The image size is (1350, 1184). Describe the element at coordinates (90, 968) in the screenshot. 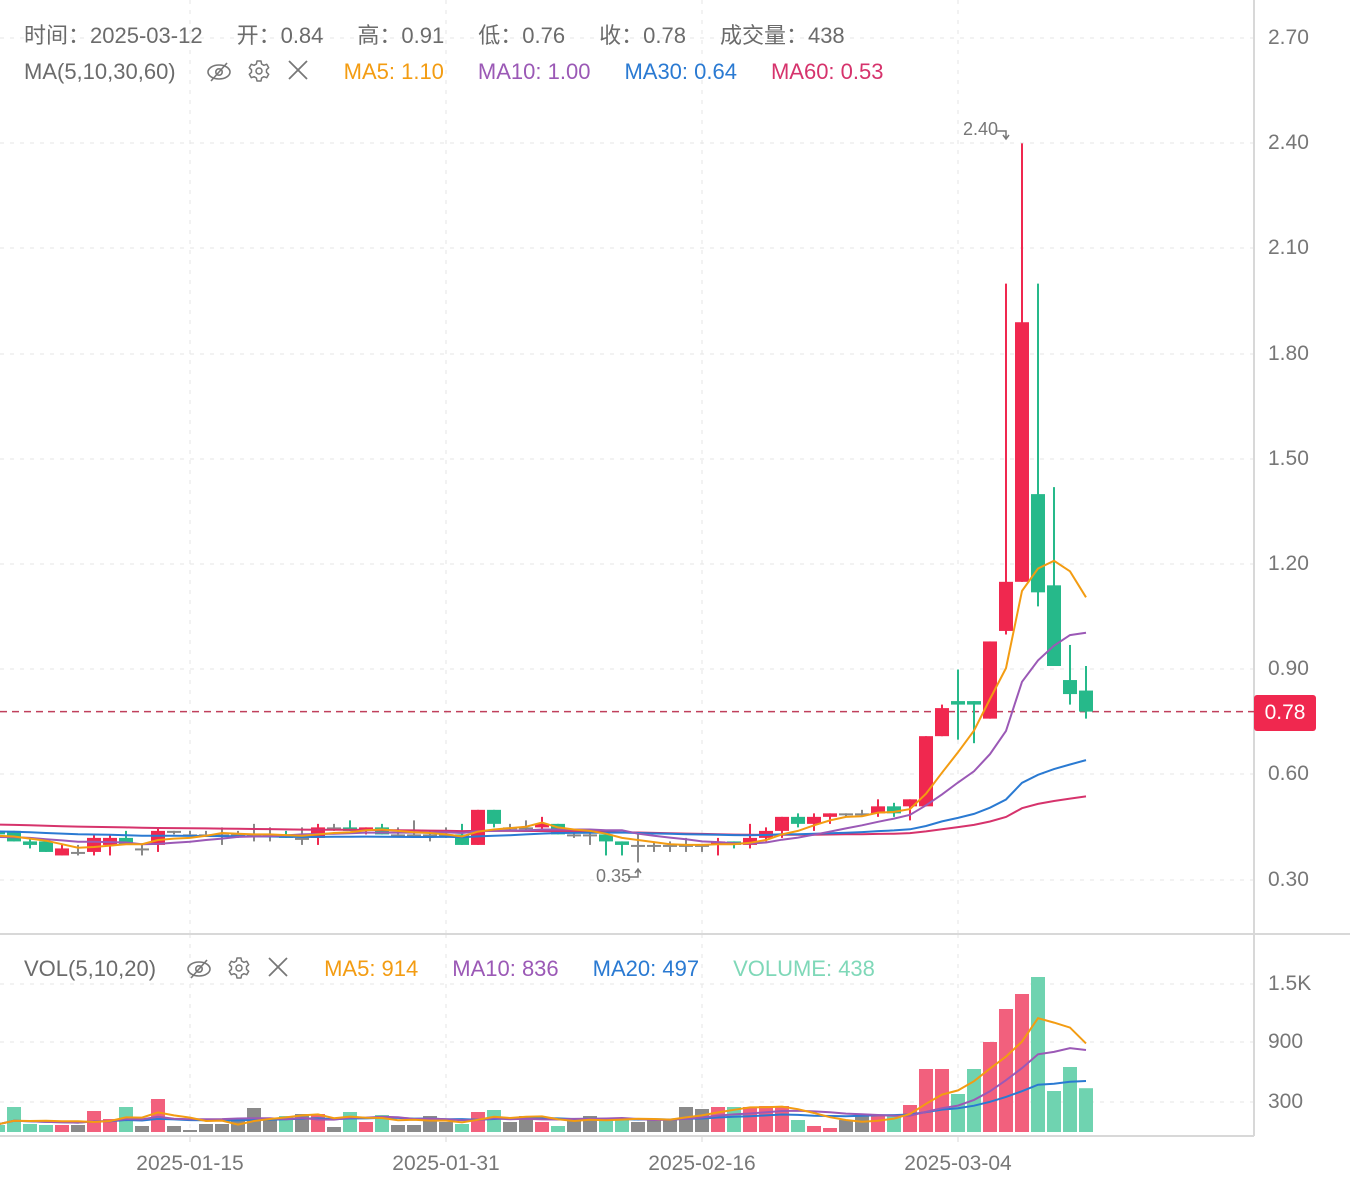

I see `volume-indicator-name: VOL(5,10,20)` at that location.